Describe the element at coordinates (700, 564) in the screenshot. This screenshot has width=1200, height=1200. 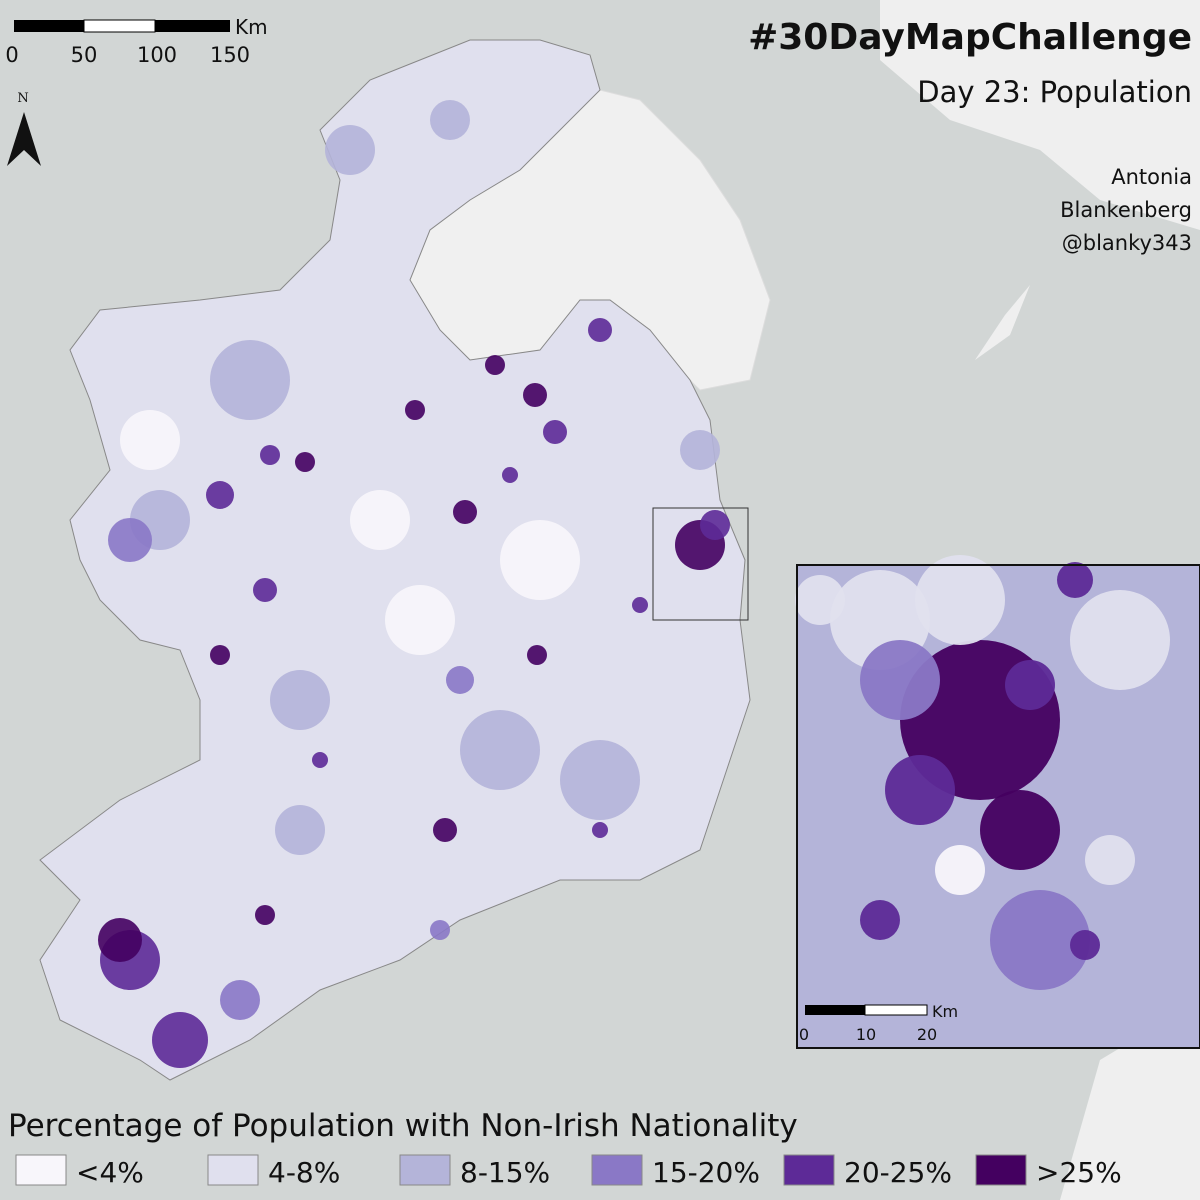
I see `inset-extent` at that location.